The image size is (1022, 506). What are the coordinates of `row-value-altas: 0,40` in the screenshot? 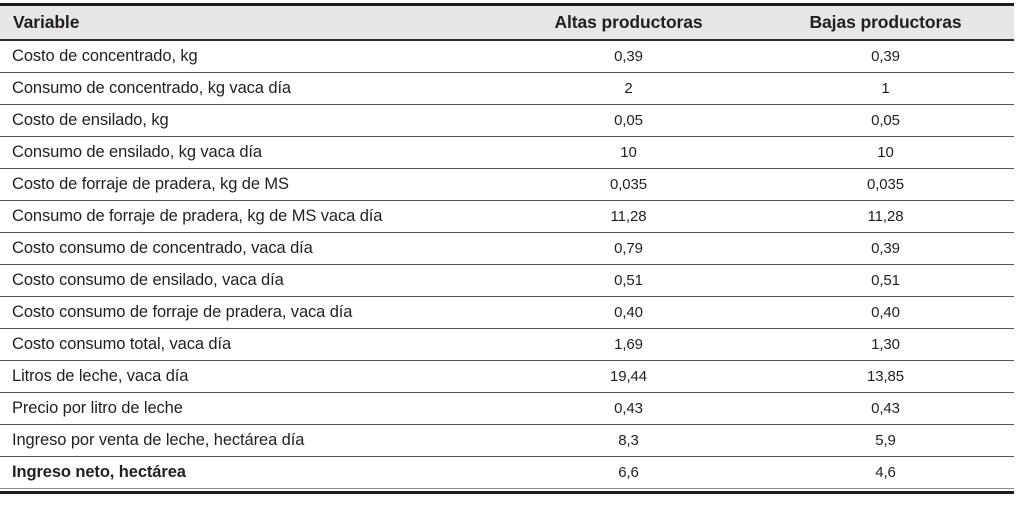 It's located at (628, 312).